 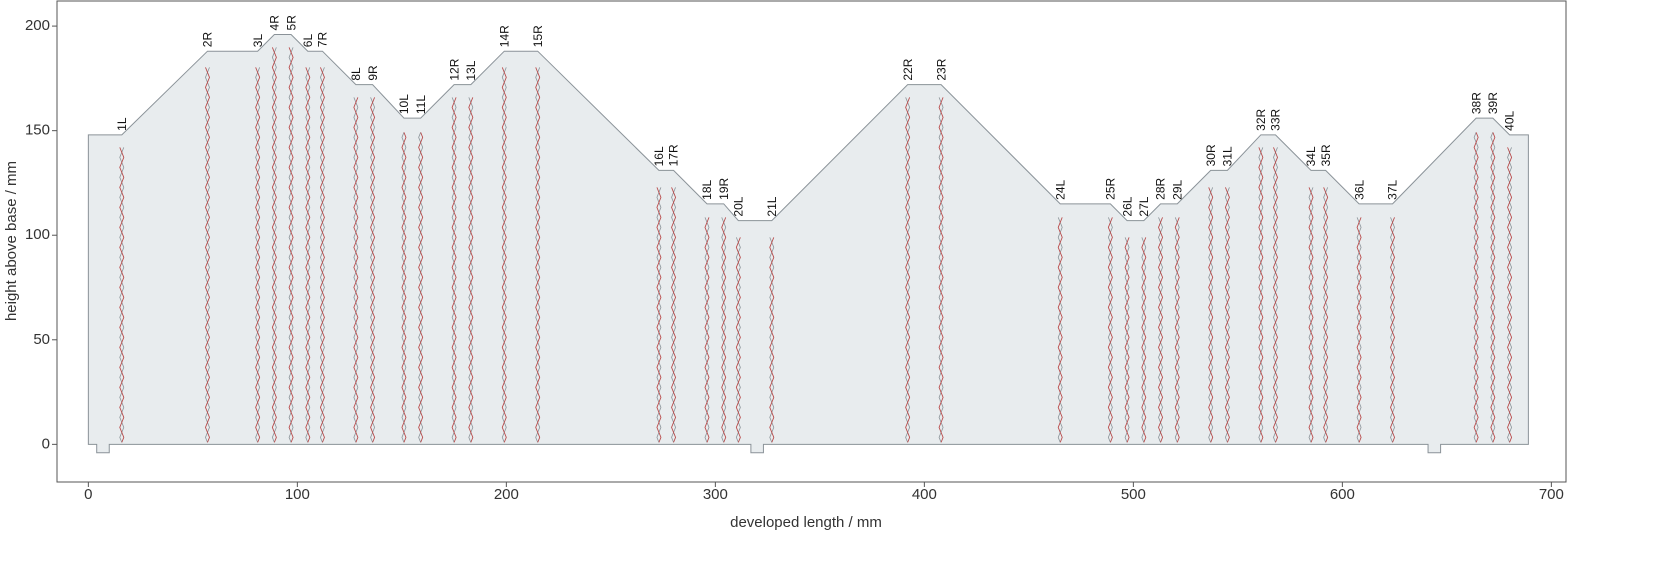 I want to click on fold-label: 20L, so click(x=739, y=206).